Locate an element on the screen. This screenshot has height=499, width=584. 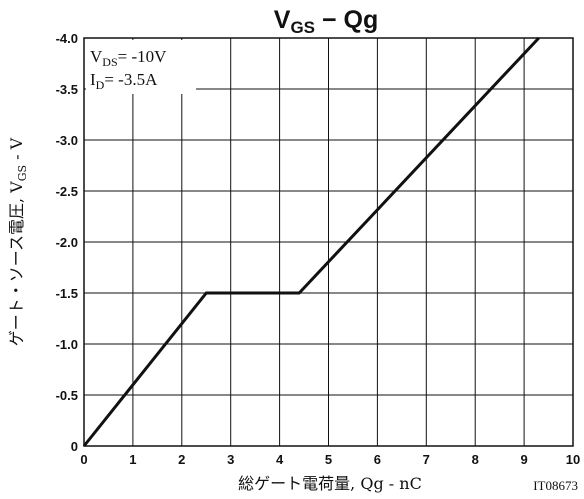
x-tick-label: 7 is located at coordinates (426, 459).